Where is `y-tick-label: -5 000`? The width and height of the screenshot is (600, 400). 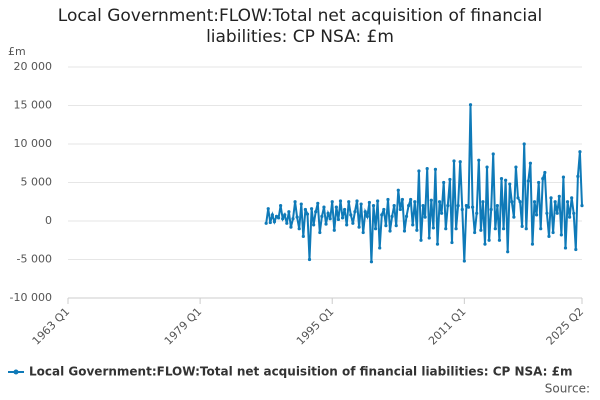
y-tick-label: -5 000 is located at coordinates (34, 259).